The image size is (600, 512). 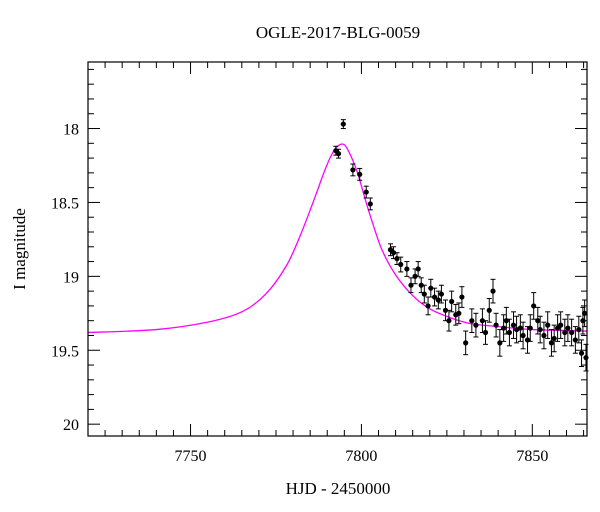 I want to click on x-tick-label: 7750, so click(x=191, y=456).